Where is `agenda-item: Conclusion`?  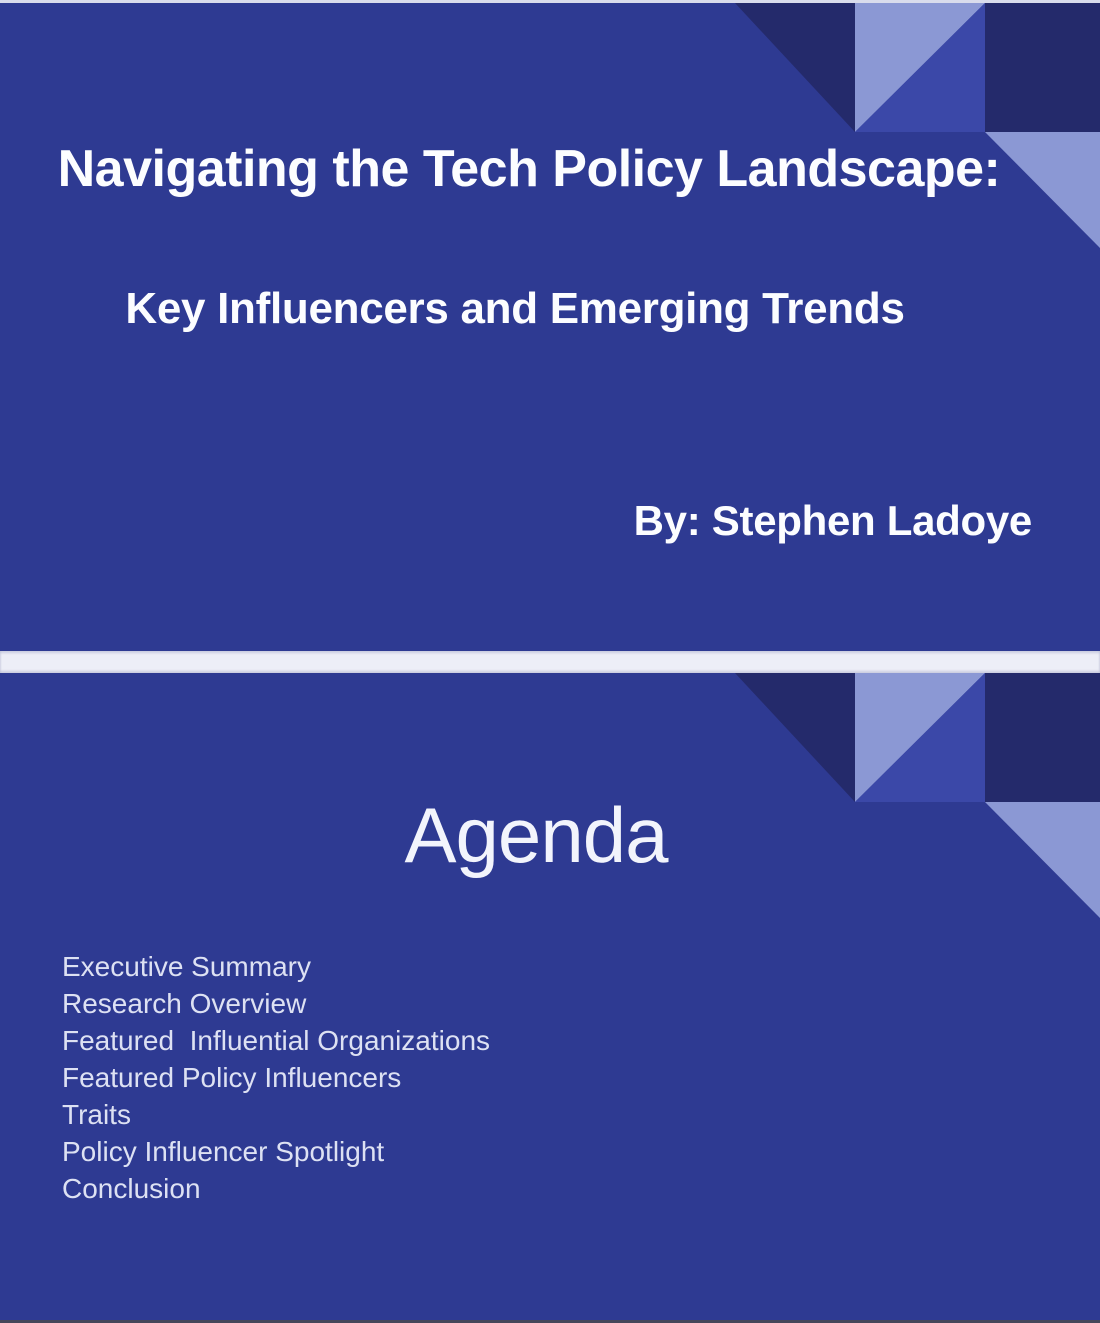
agenda-item: Conclusion is located at coordinates (131, 1188).